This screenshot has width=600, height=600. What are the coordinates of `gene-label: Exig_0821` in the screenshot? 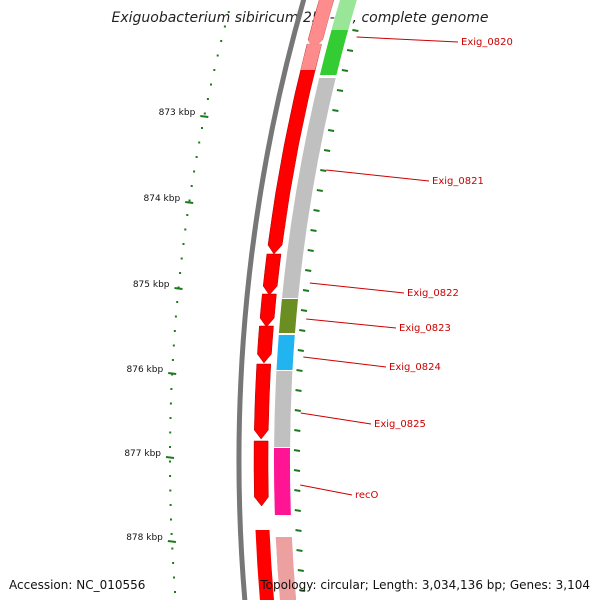 It's located at (458, 181).